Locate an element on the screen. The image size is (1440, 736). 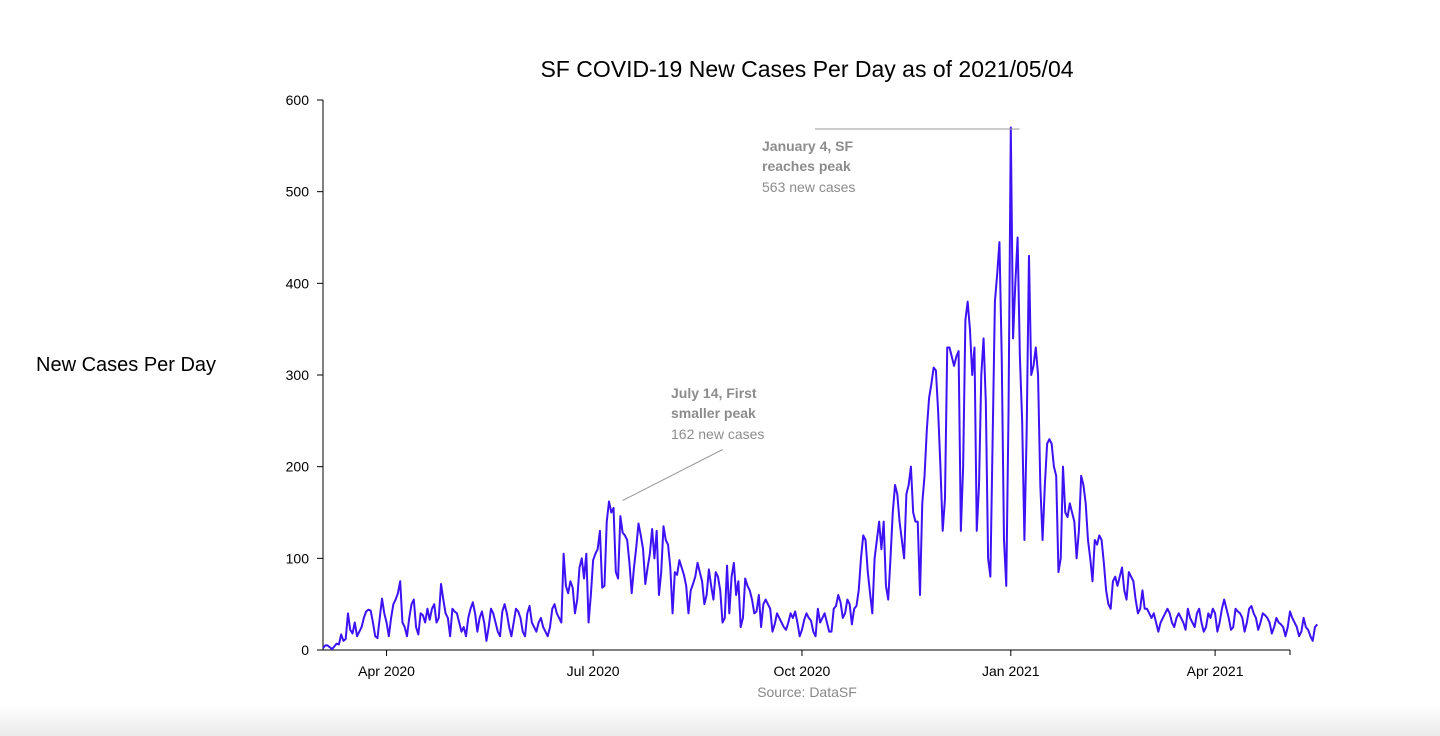
annotation-body: 162 new cases is located at coordinates (717, 434).